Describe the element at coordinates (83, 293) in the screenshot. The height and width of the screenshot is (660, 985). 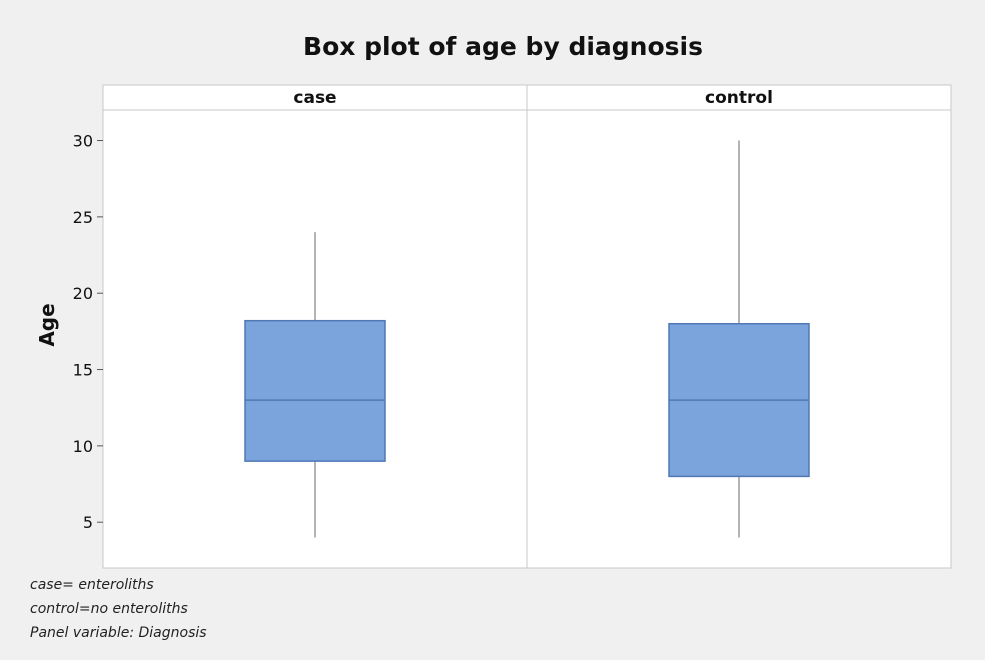
I see `y-tick-label: 20` at that location.